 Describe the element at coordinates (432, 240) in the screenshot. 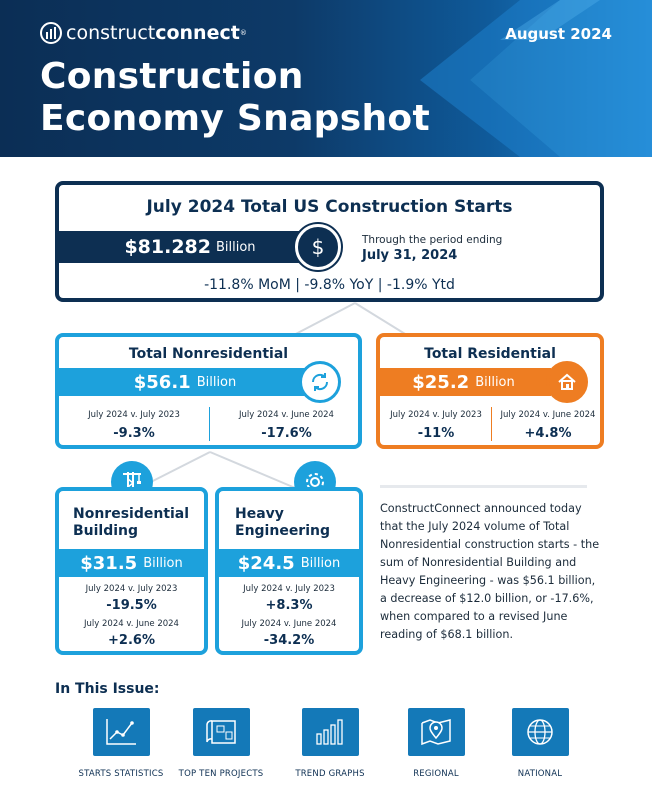

I see `period-label: Through the period ending` at that location.